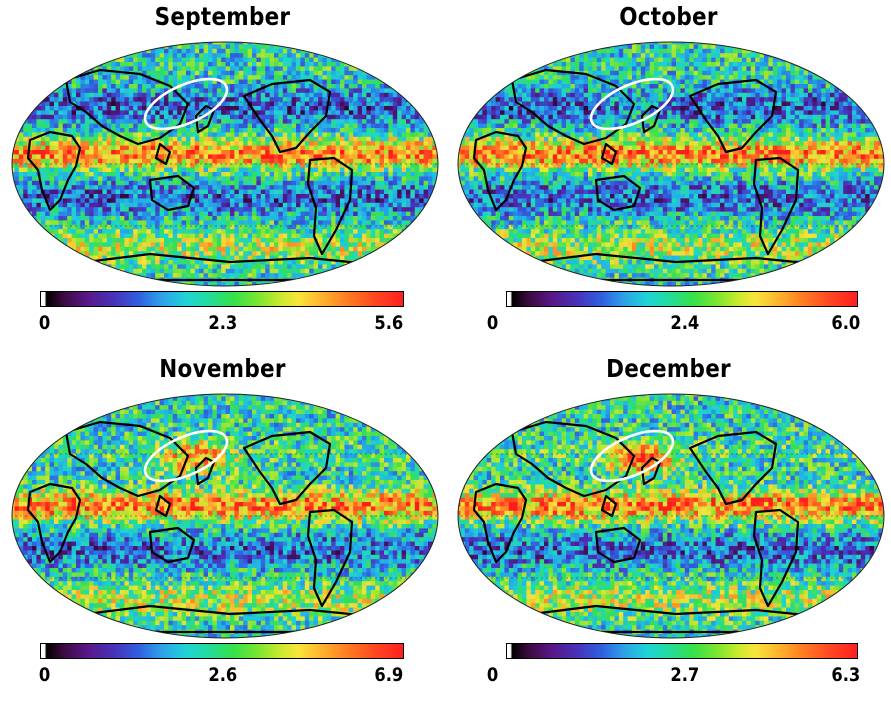 The width and height of the screenshot is (891, 703). Describe the element at coordinates (684, 323) in the screenshot. I see `colorbar-mid-label: 2.4` at that location.